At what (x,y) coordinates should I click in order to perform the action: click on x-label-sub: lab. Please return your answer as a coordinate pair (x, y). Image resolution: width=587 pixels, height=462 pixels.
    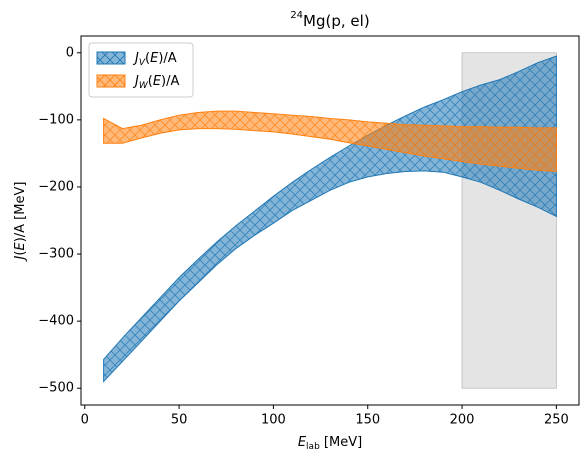
    Looking at the image, I should click on (313, 447).